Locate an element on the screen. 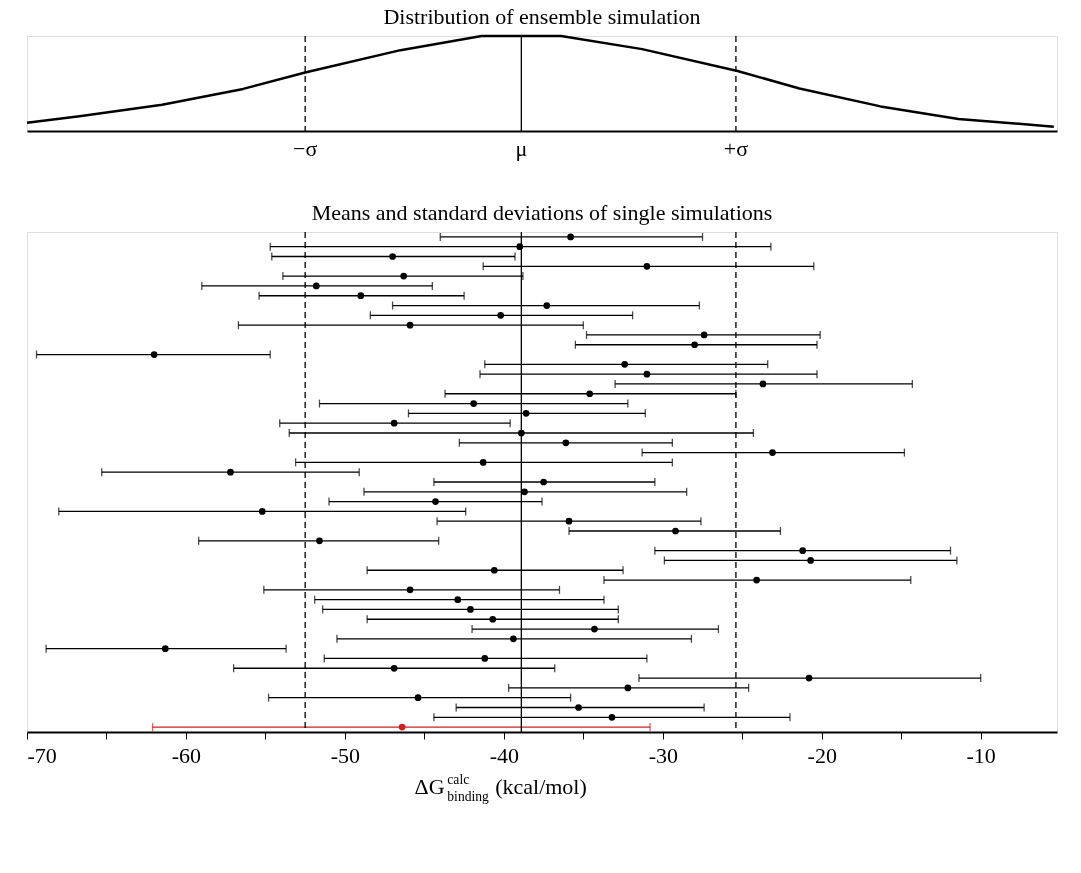  ref-line-label: +σ is located at coordinates (736, 148).